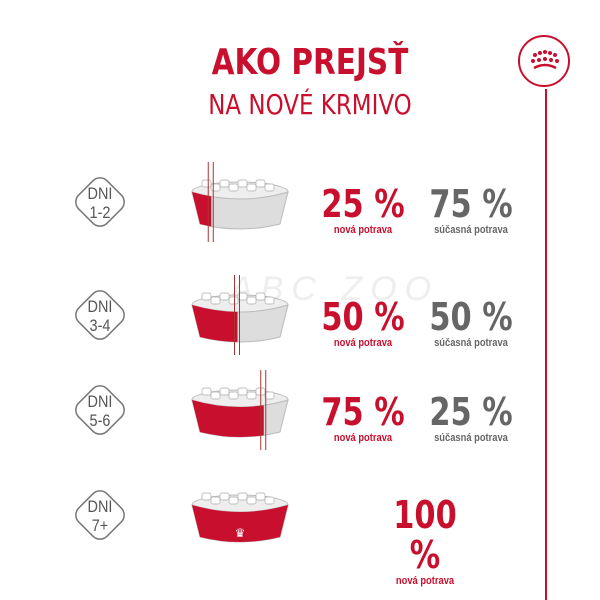 This screenshot has width=600, height=600. What do you see at coordinates (471, 322) in the screenshot?
I see `current-food-percent: 50 % súčasná potrava` at bounding box center [471, 322].